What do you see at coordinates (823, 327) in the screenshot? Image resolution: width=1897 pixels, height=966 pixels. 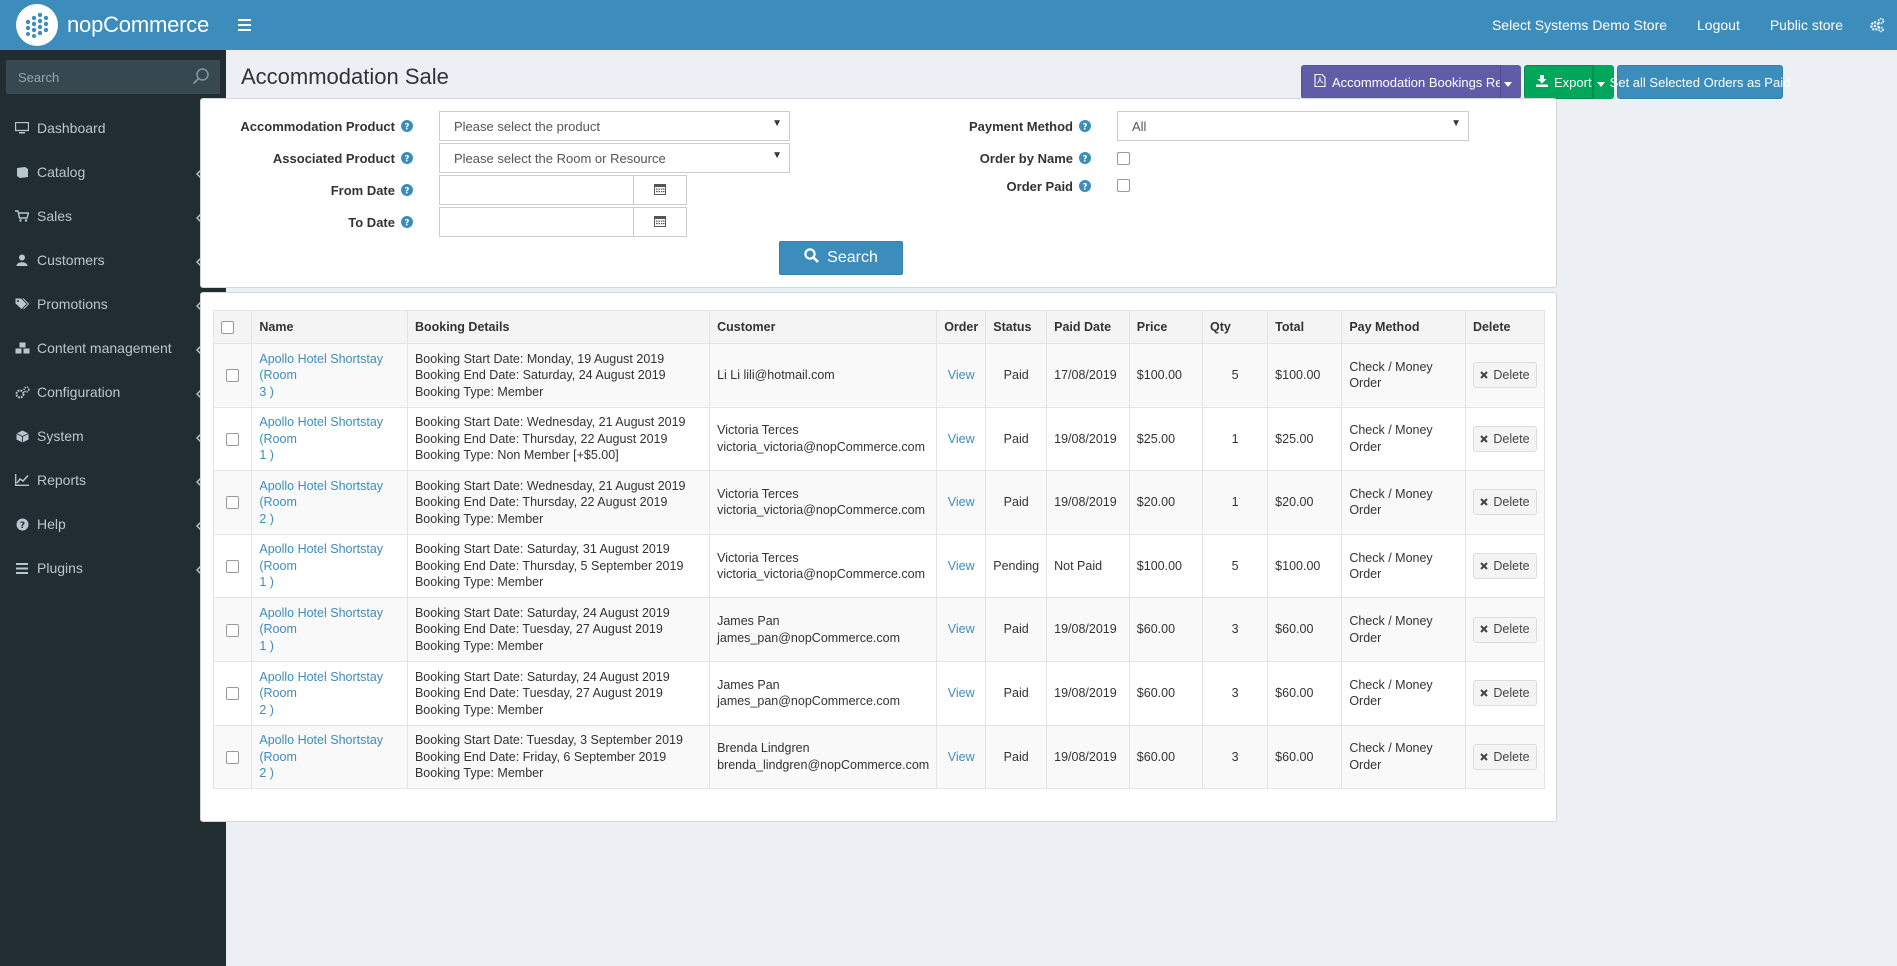 I see `column-header-customer: Customer` at bounding box center [823, 327].